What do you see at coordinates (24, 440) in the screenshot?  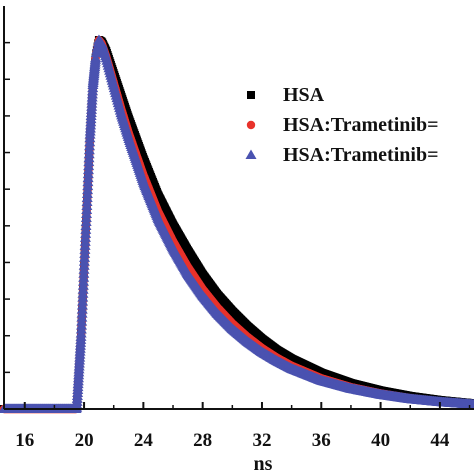 I see `x-tick-label: 16` at bounding box center [24, 440].